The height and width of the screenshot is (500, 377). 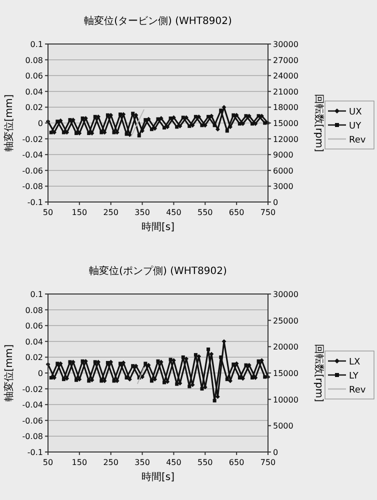 What do you see at coordinates (283, 426) in the screenshot?
I see `y2-tick-label: 5000` at bounding box center [283, 426].